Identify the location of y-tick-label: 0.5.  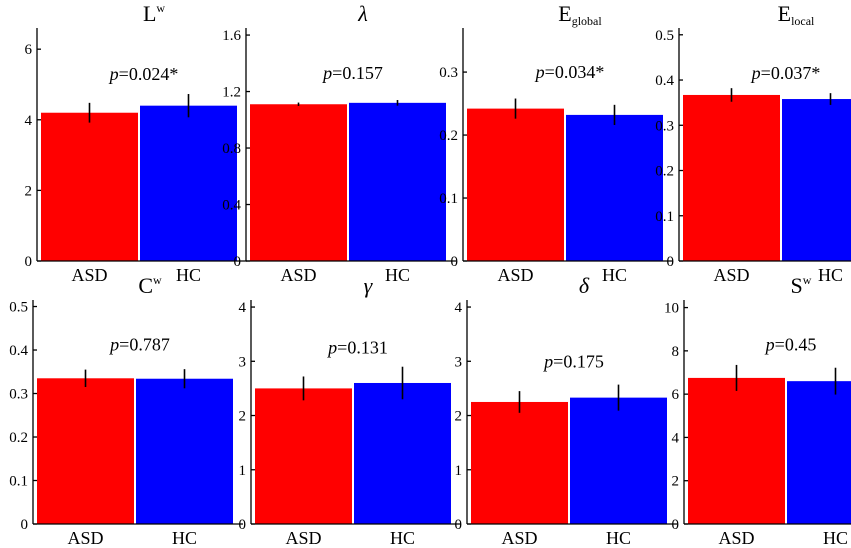
(18, 308).